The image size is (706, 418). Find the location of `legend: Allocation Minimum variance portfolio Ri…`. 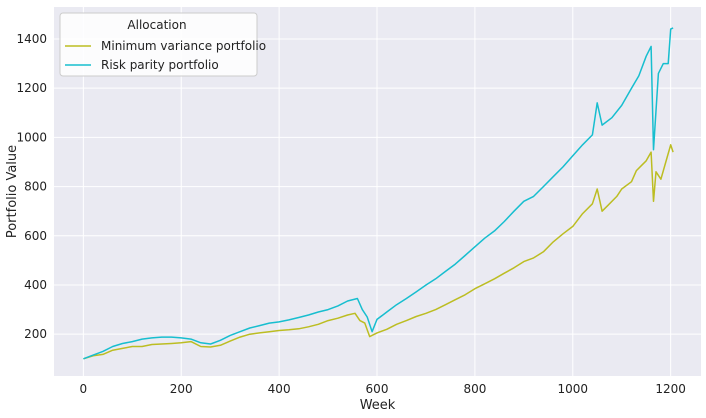

legend: Allocation Minimum variance portfolio Ri… is located at coordinates (162, 44).